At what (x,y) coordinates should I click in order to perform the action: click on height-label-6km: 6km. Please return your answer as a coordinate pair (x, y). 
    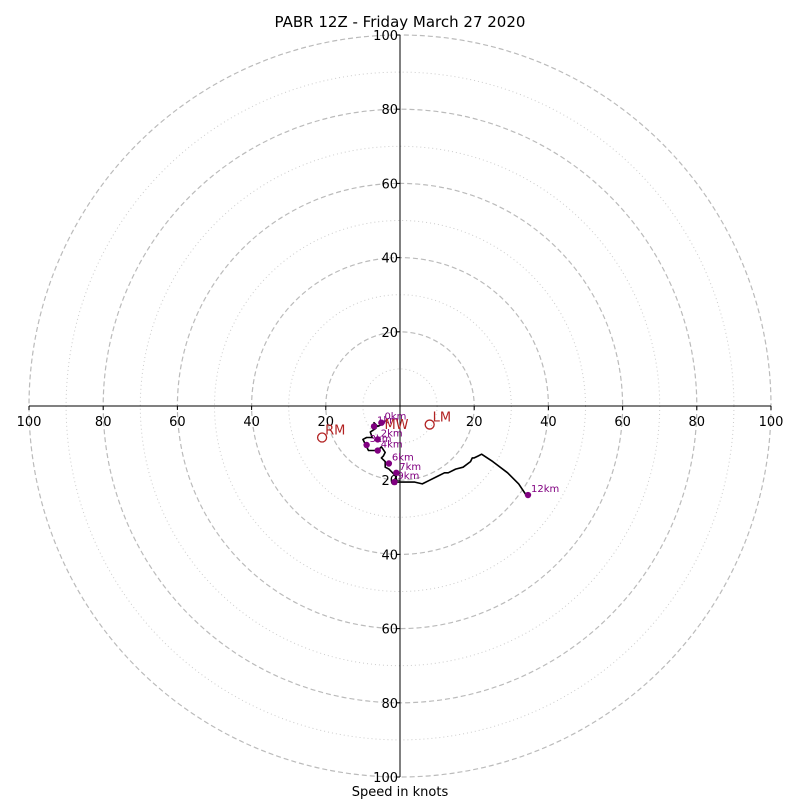
    Looking at the image, I should click on (403, 458).